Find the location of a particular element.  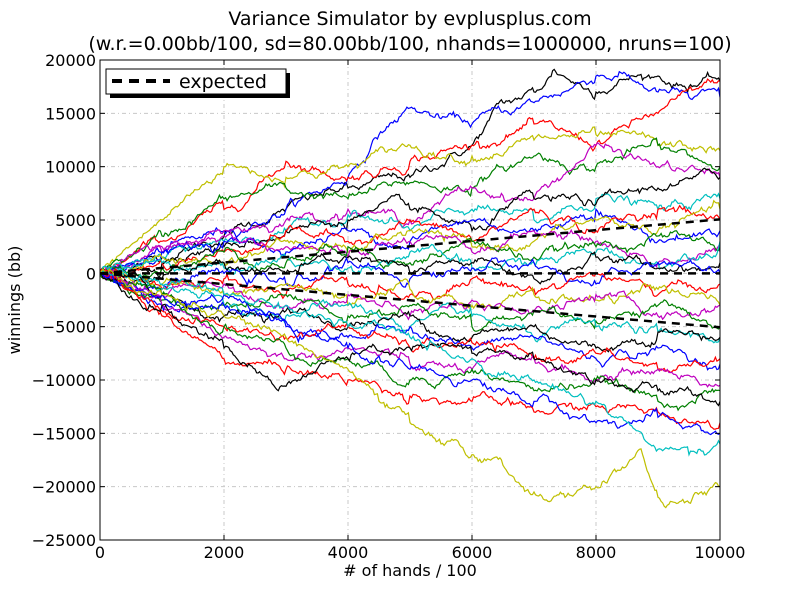

x-tick-label: 10000 is located at coordinates (720, 552).